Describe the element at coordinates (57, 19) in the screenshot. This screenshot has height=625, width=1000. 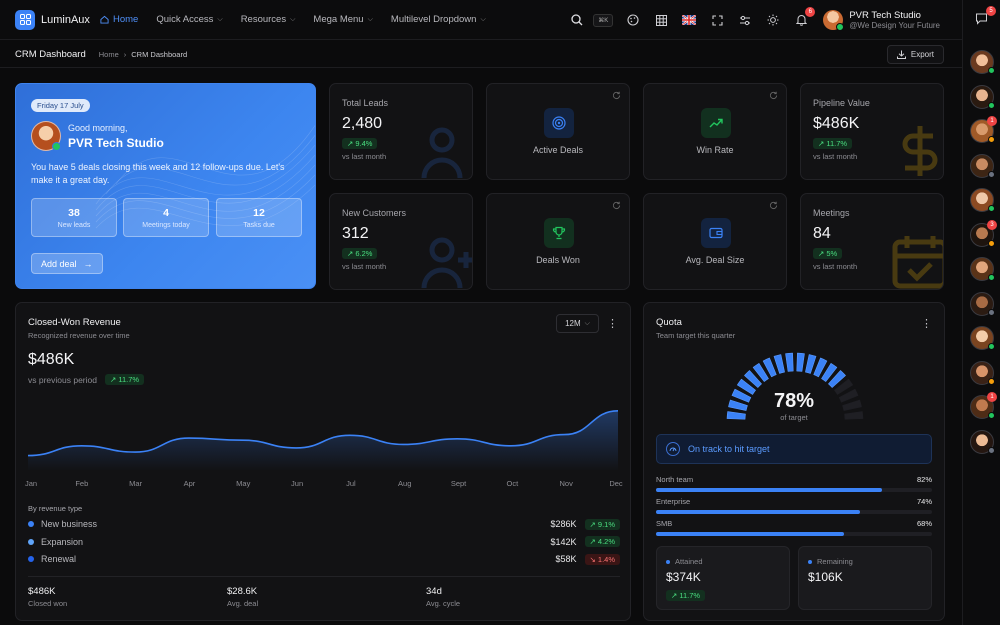
I see `brand-logo: LuminAux` at that location.